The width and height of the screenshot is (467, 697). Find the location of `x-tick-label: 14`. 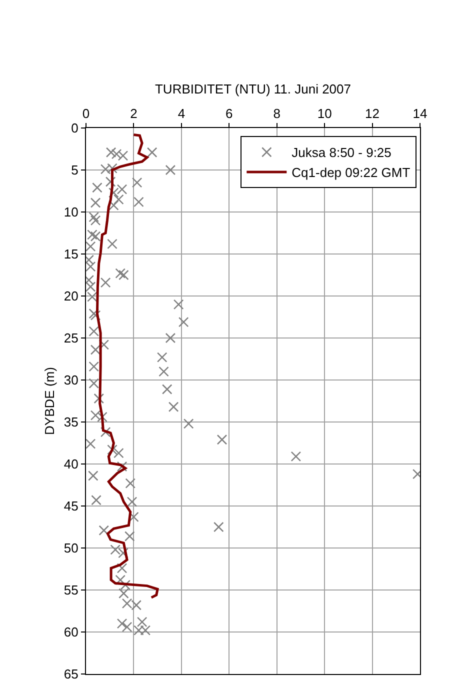

x-tick-label: 14 is located at coordinates (420, 113).